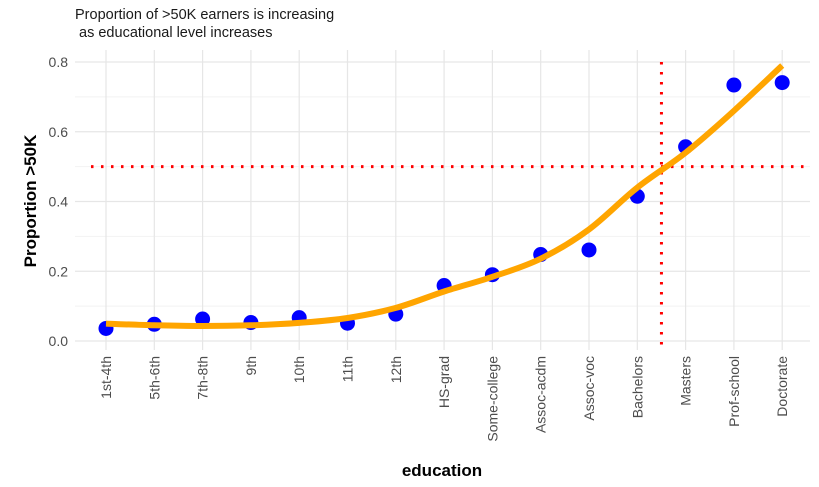 The height and width of the screenshot is (487, 819). I want to click on y-axis-title: Proportion >50K, so click(30, 200).